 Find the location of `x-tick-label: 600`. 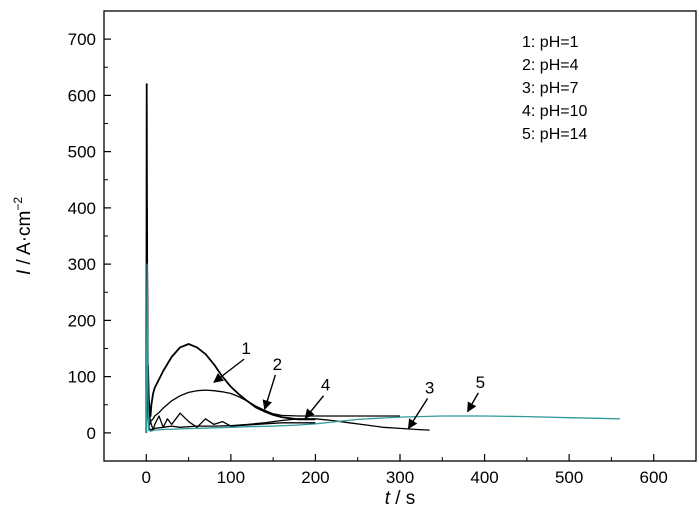

x-tick-label: 600 is located at coordinates (654, 477).